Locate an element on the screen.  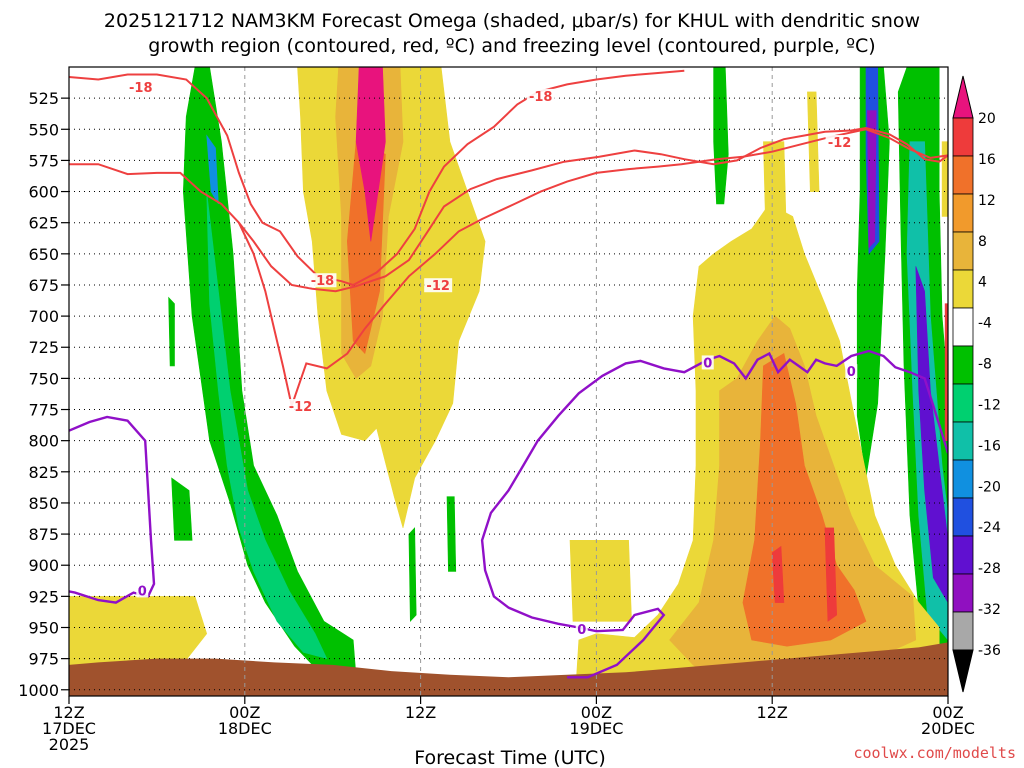
colorbar-label-2: 12 is located at coordinates (987, 201).